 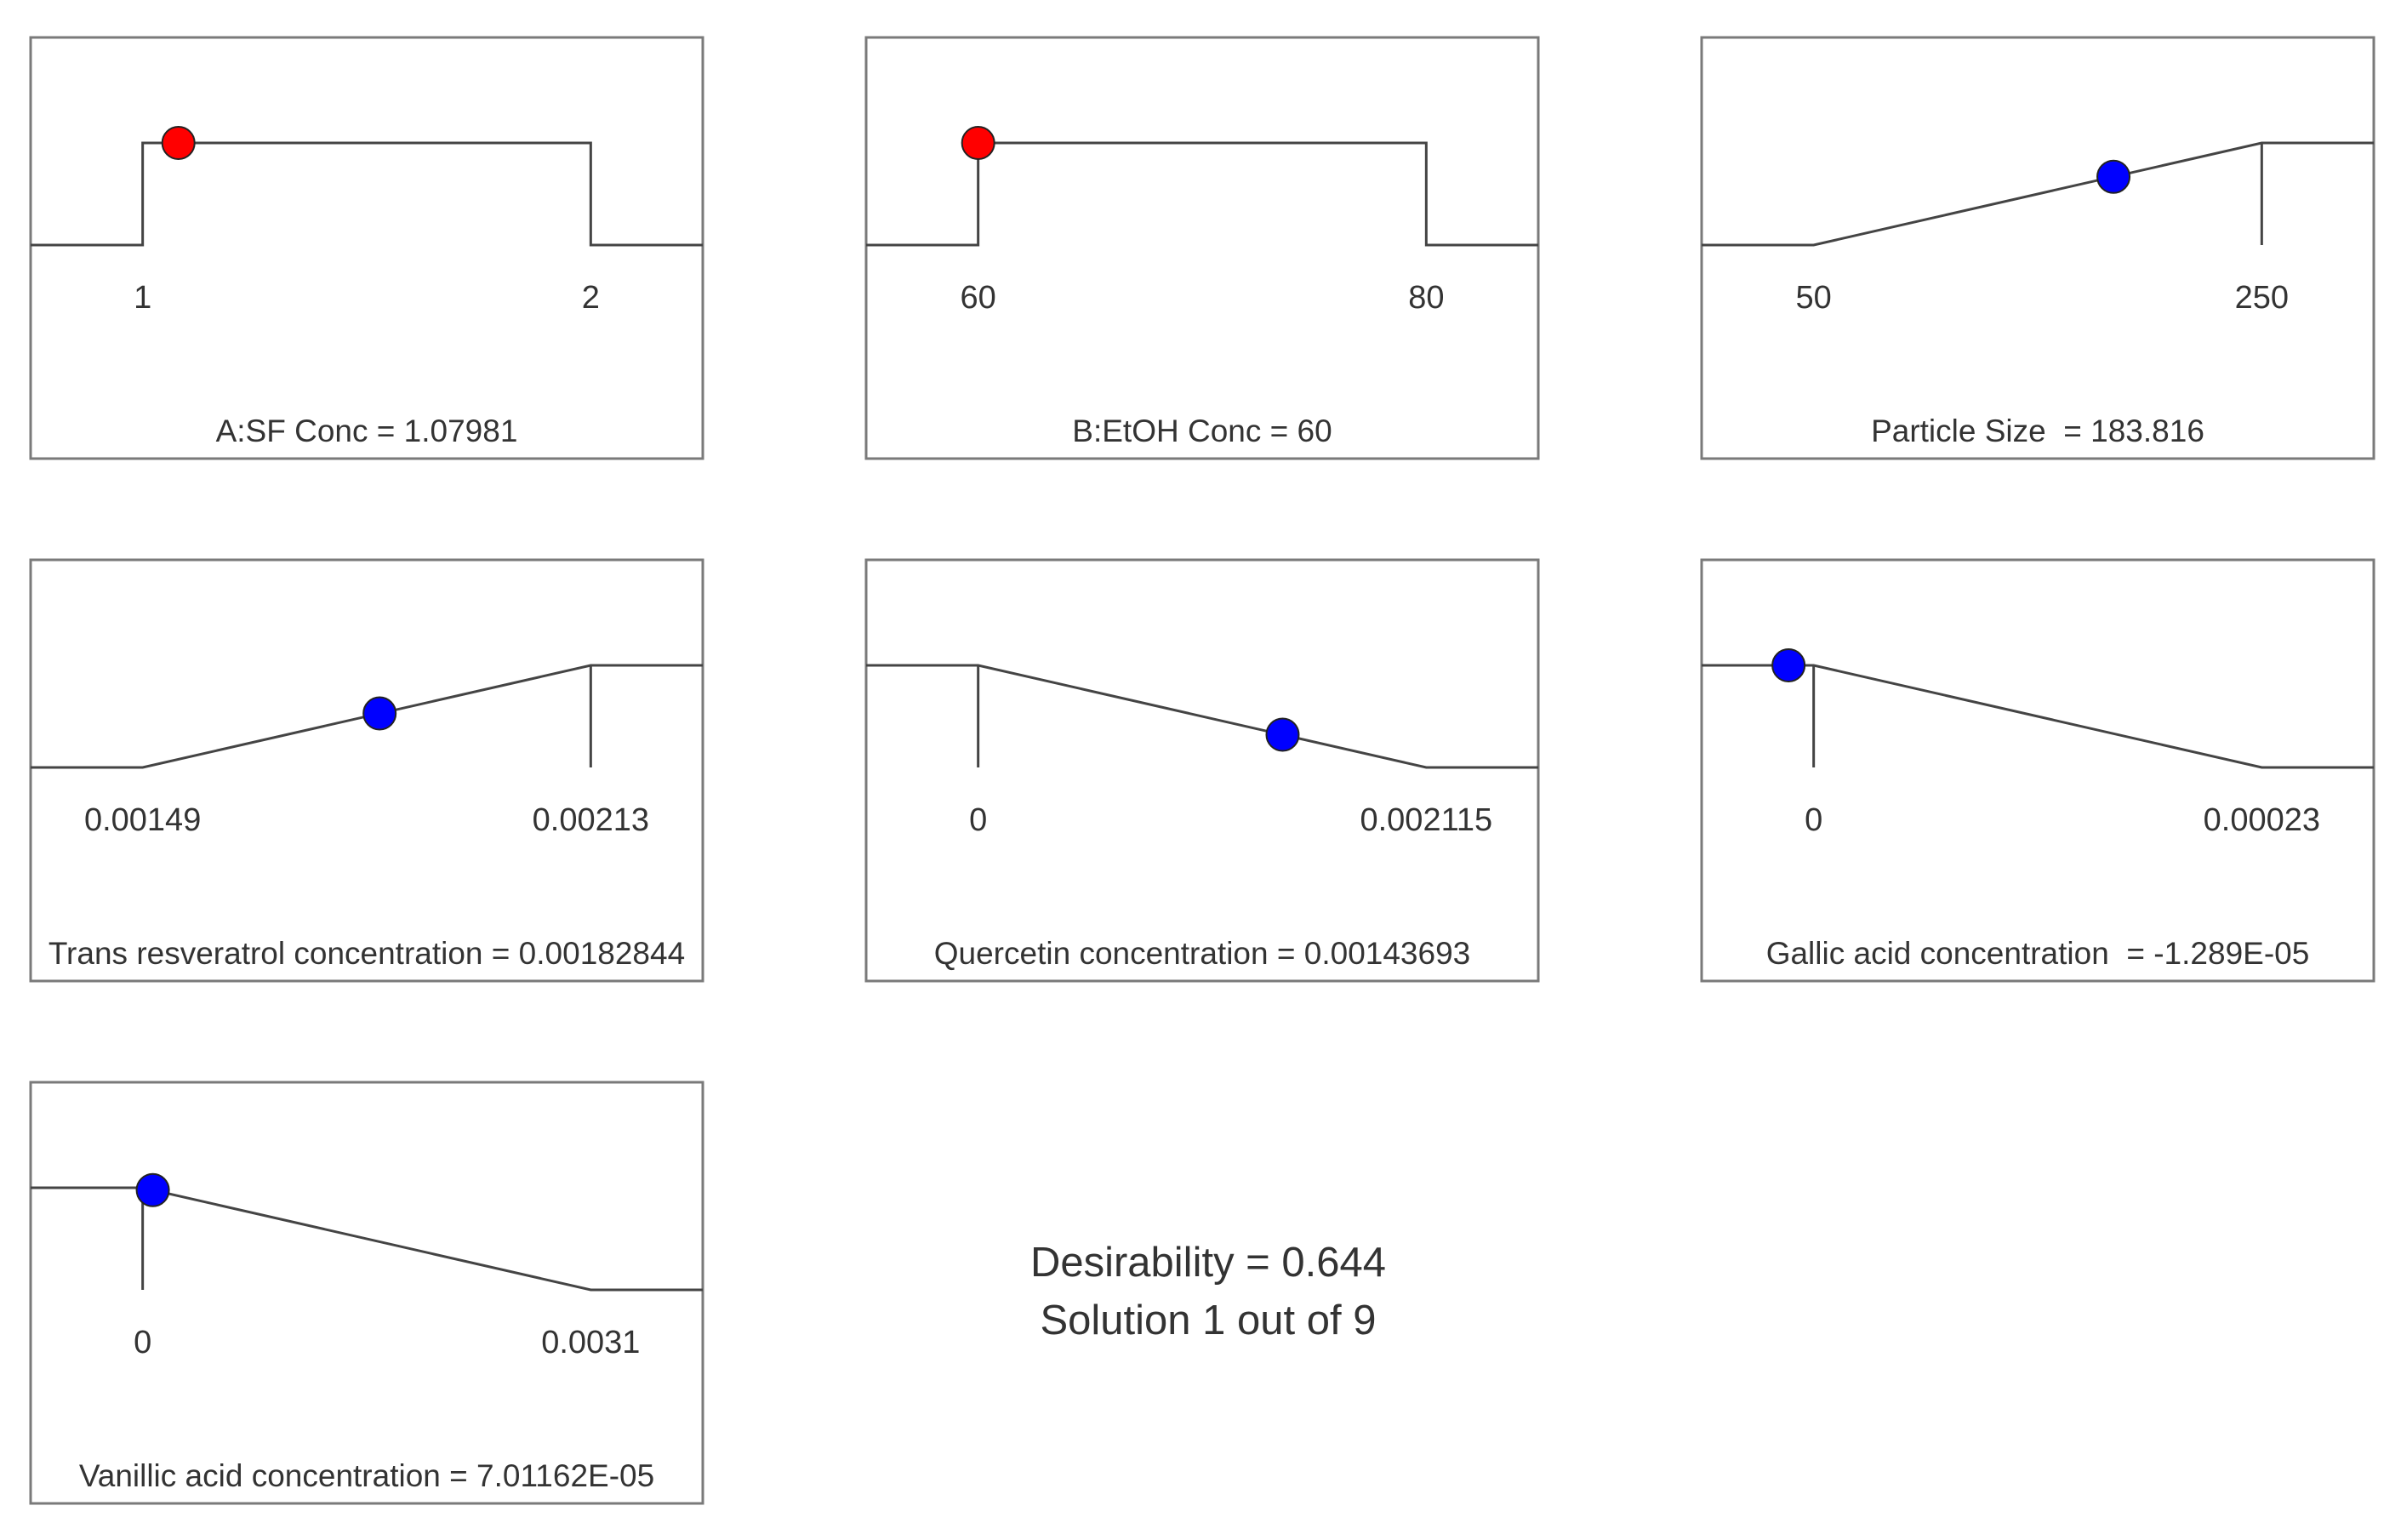 I want to click on ramp-panel: 1 2 A:SF Conc = 1.07981, so click(x=366, y=248).